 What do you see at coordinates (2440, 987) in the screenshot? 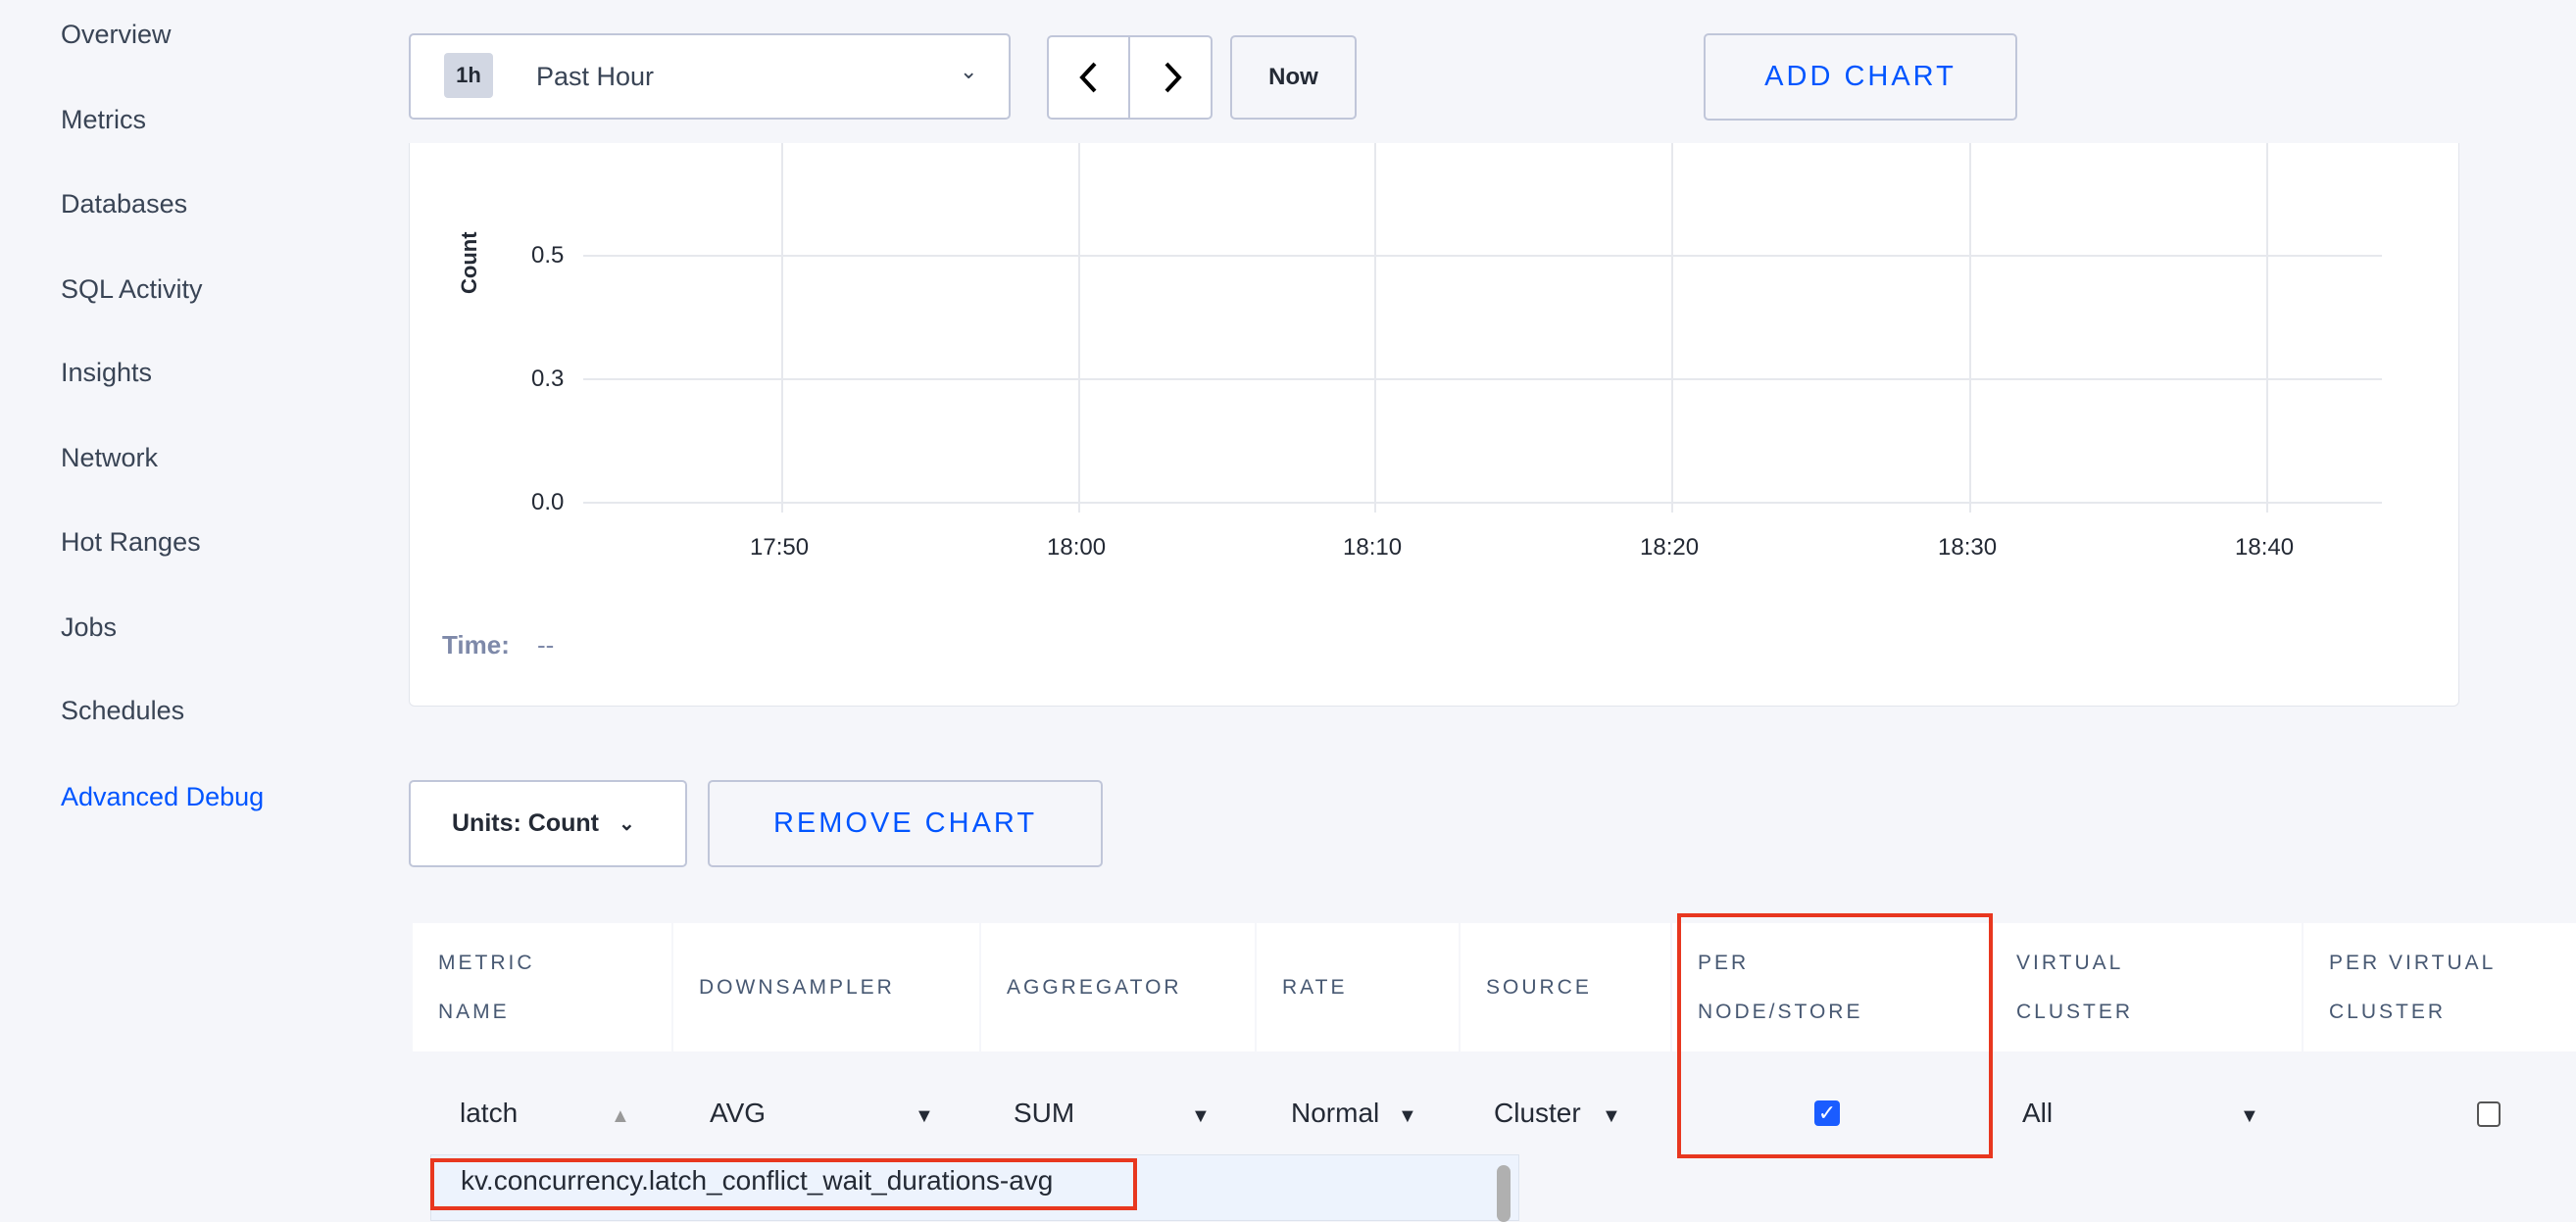
I see `header-per-virtual-cluster: PER VIRTUAL CLUSTER` at bounding box center [2440, 987].